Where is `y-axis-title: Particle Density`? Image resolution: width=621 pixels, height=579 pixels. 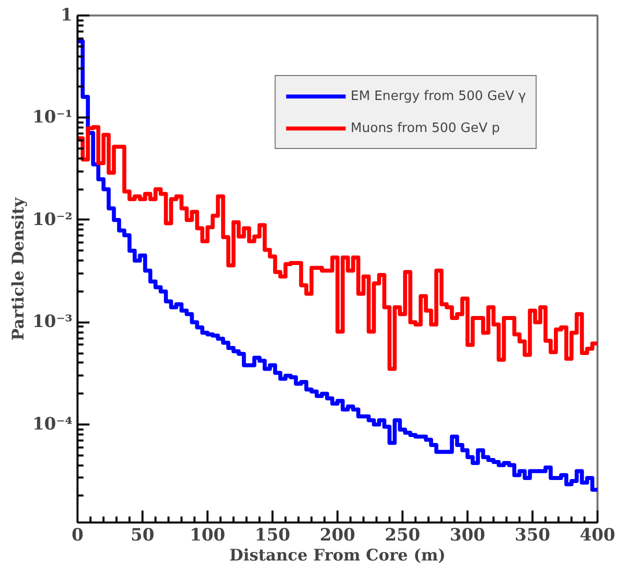 y-axis-title: Particle Density is located at coordinates (18, 268).